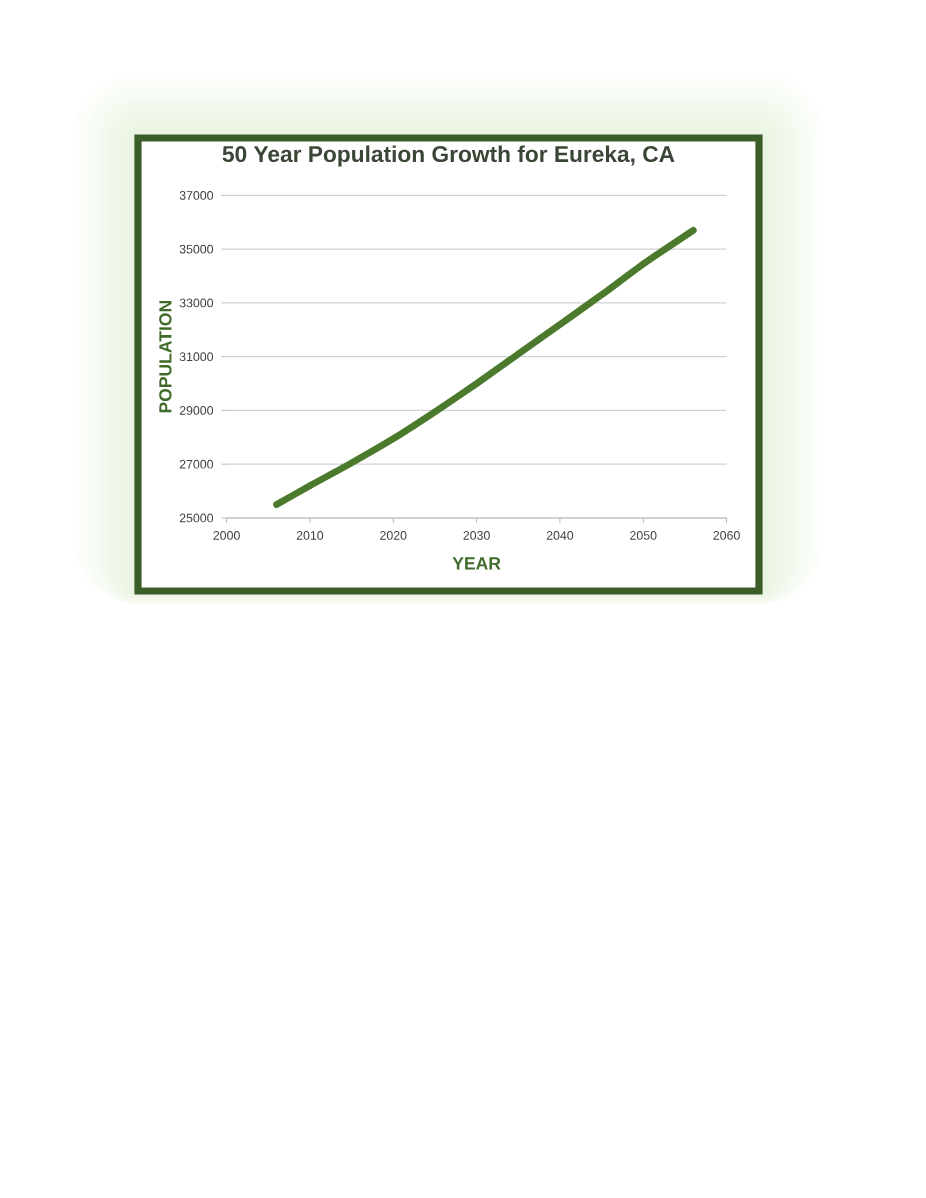  What do you see at coordinates (448, 156) in the screenshot?
I see `chart-title: 50 Year Population Growth for Eureka, CA` at bounding box center [448, 156].